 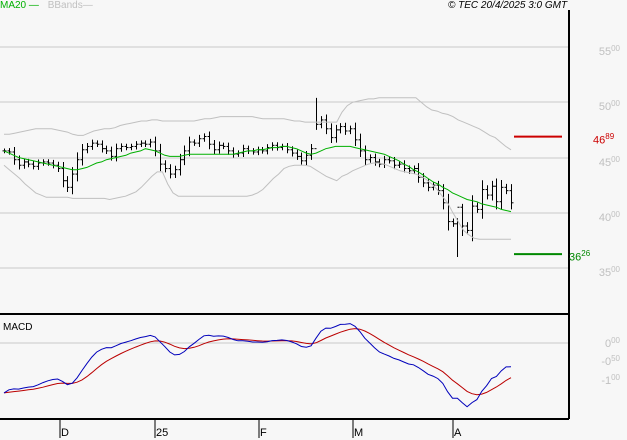 I want to click on y-axis-label: -050, so click(x=610, y=361).